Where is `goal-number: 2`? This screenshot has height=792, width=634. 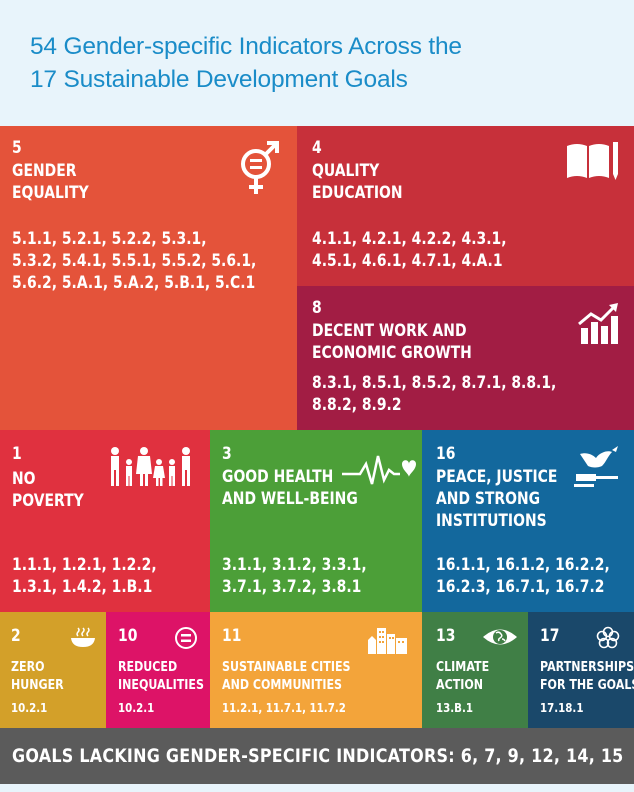
goal-number: 2 is located at coordinates (16, 636).